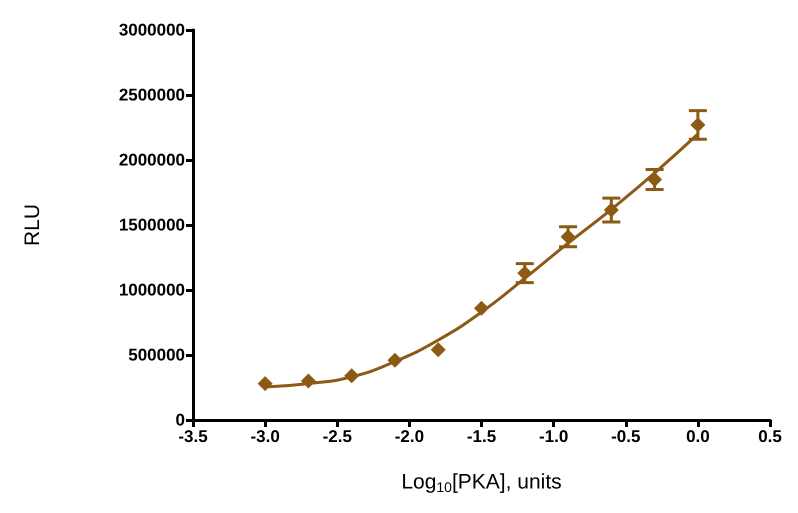  I want to click on x-tick-label: 0.0, so click(698, 436).